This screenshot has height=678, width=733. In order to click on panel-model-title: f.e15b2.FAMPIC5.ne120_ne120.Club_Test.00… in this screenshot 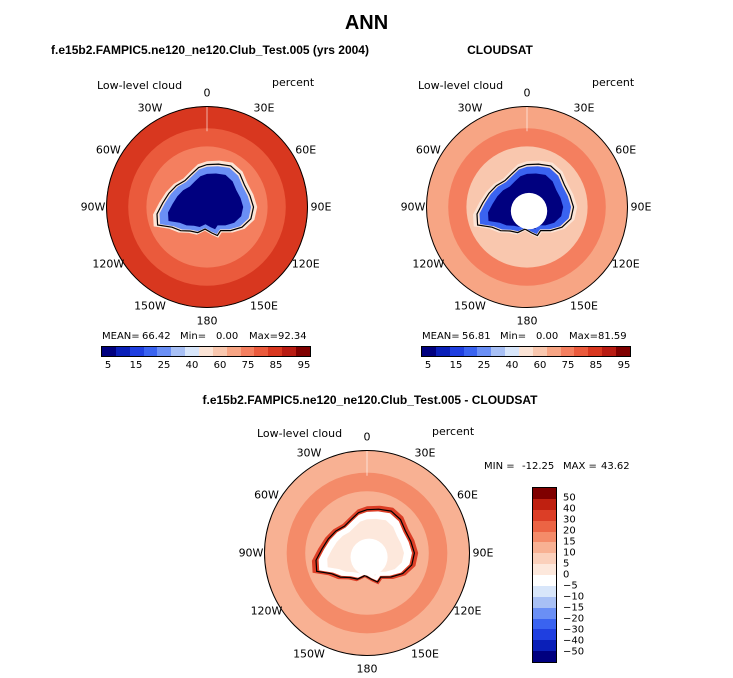, I will do `click(210, 50)`.